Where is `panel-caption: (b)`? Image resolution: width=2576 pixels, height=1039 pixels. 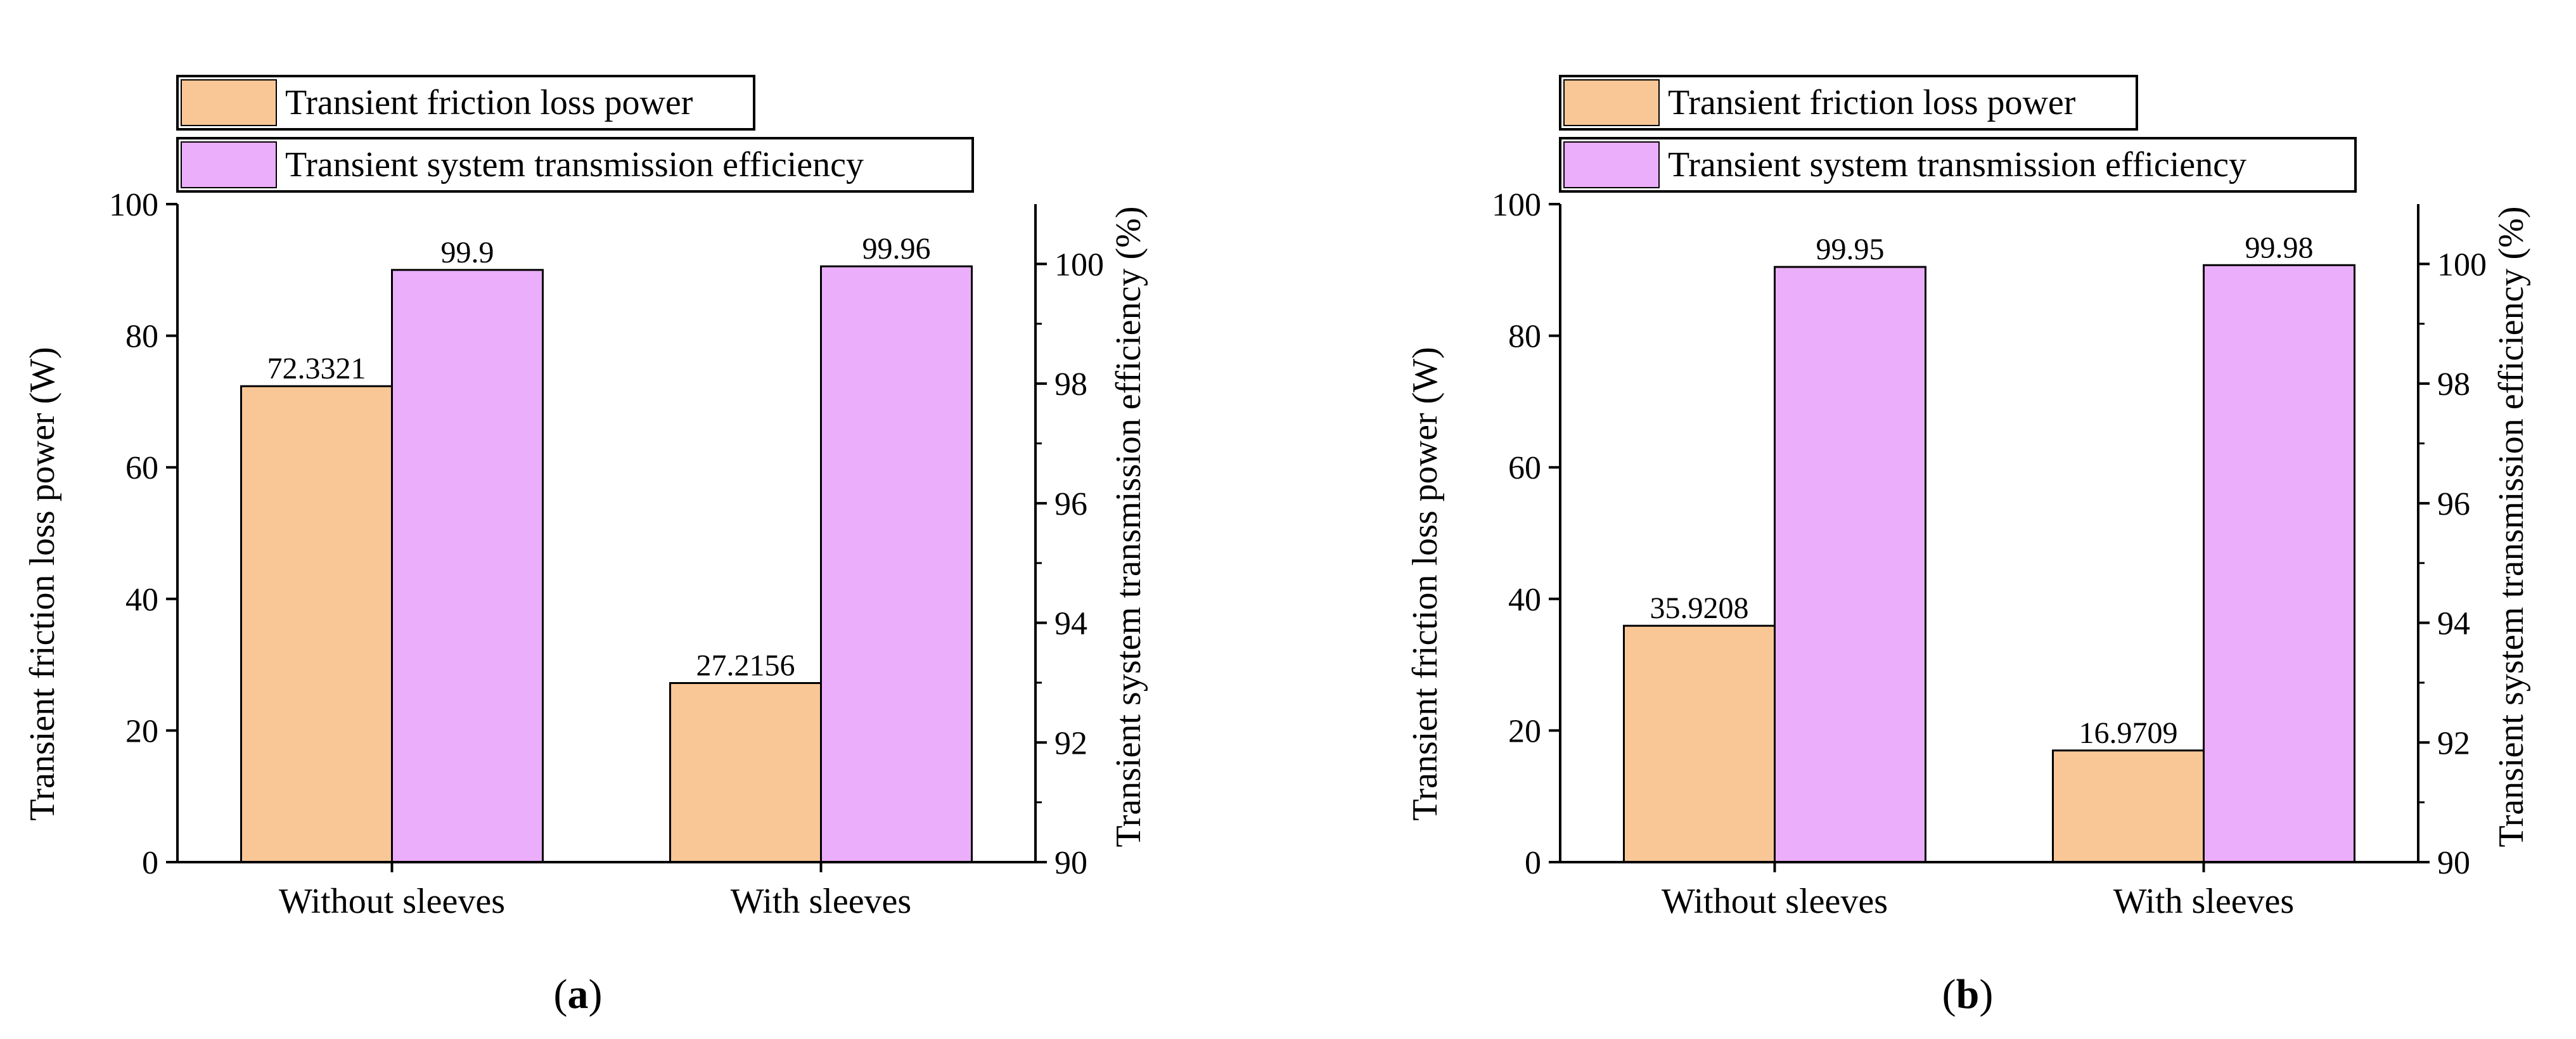
panel-caption: (b) is located at coordinates (1968, 994).